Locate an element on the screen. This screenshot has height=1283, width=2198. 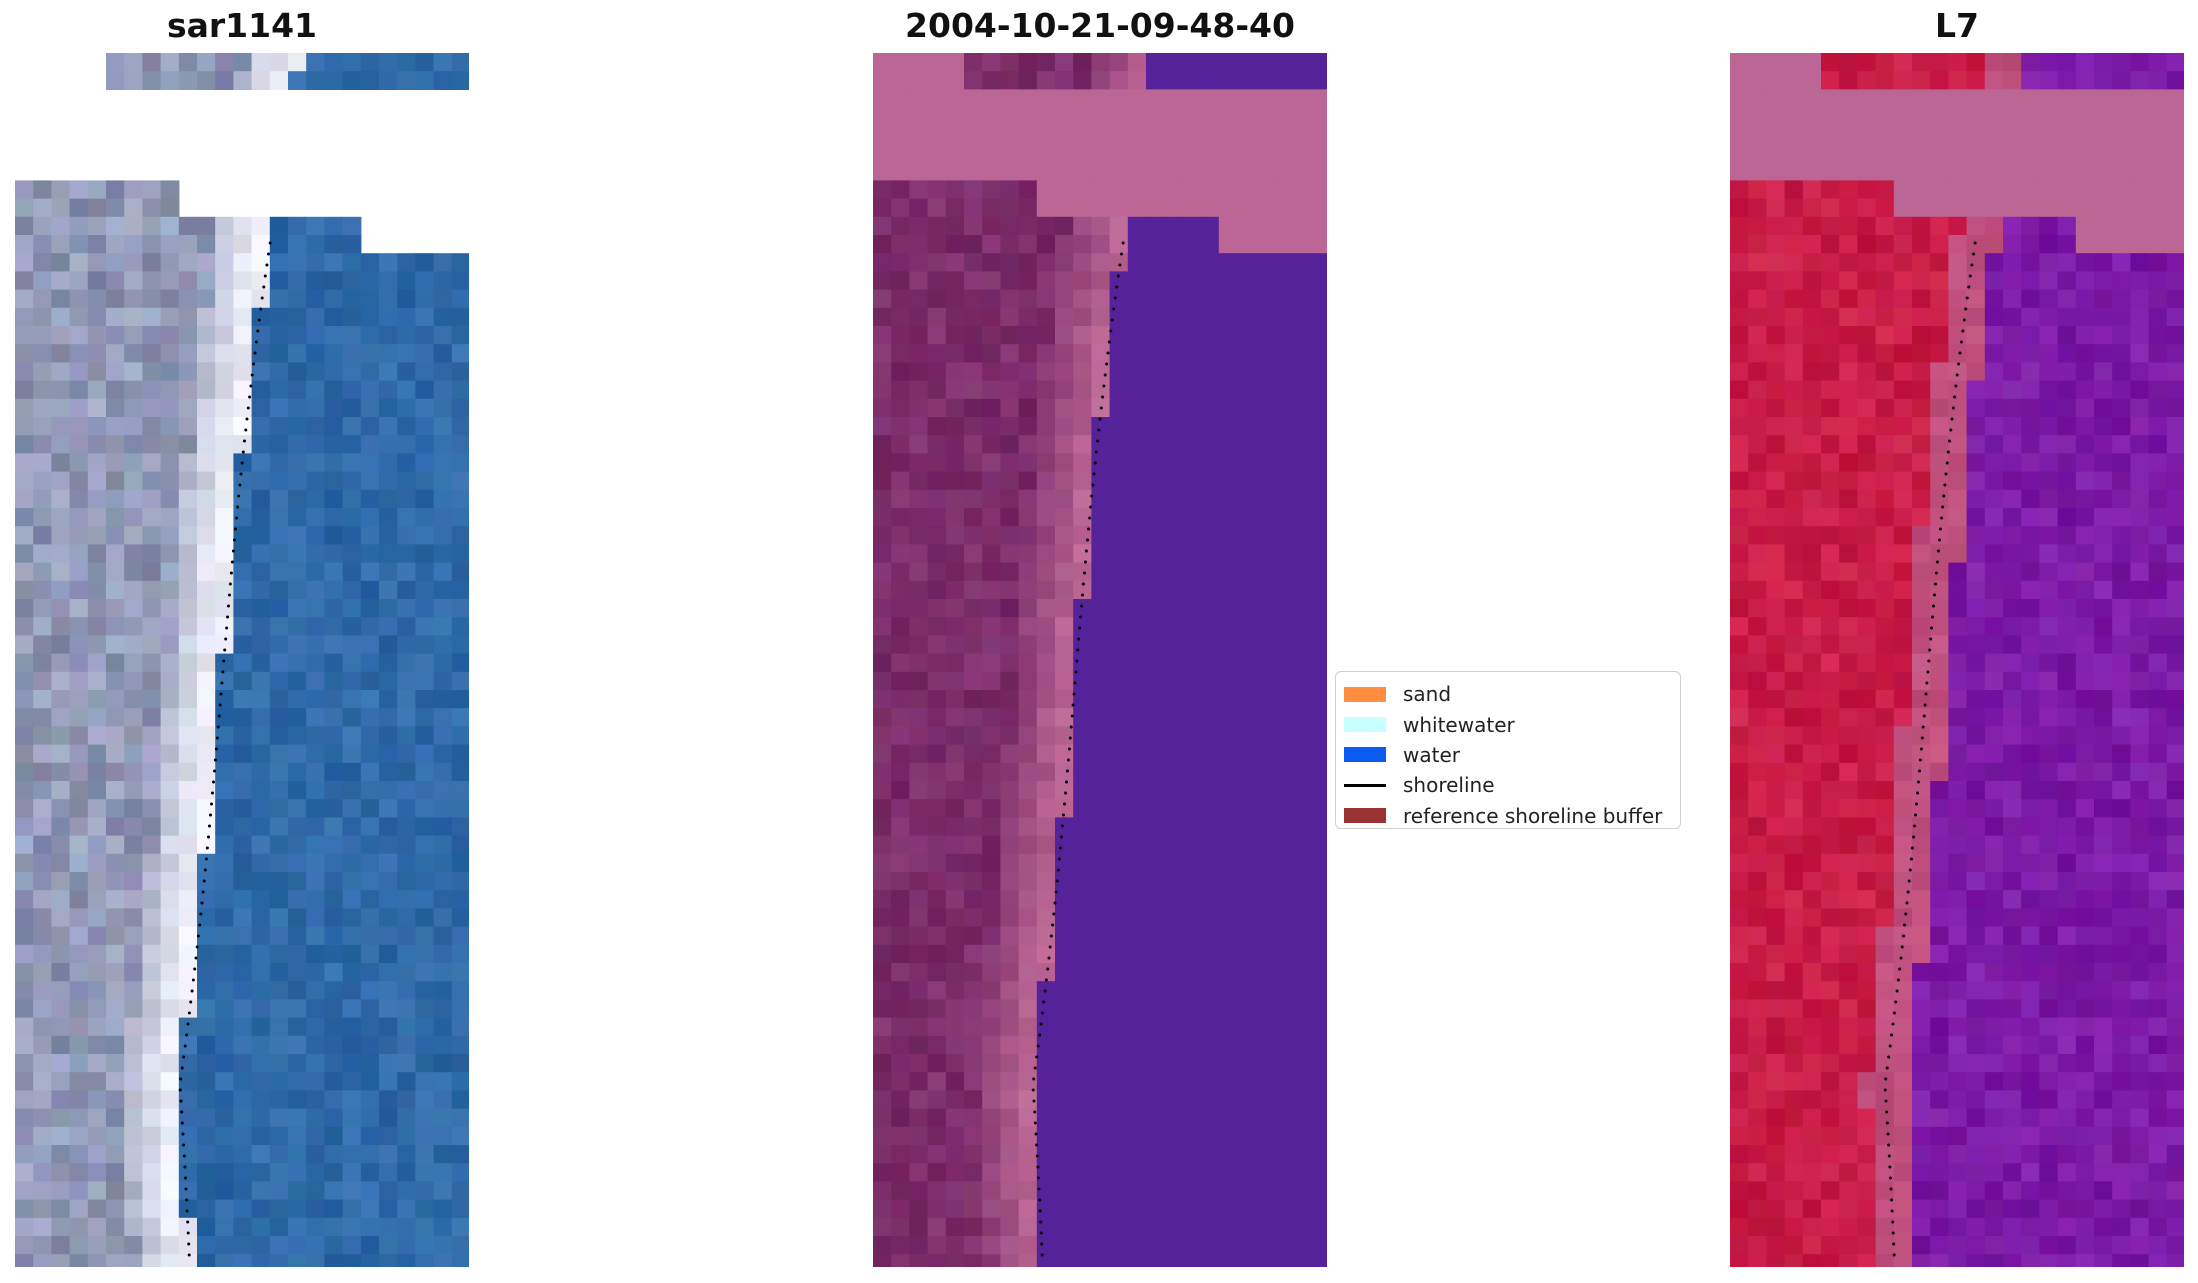
panel-title-rgb: sar1141 is located at coordinates (242, 25).